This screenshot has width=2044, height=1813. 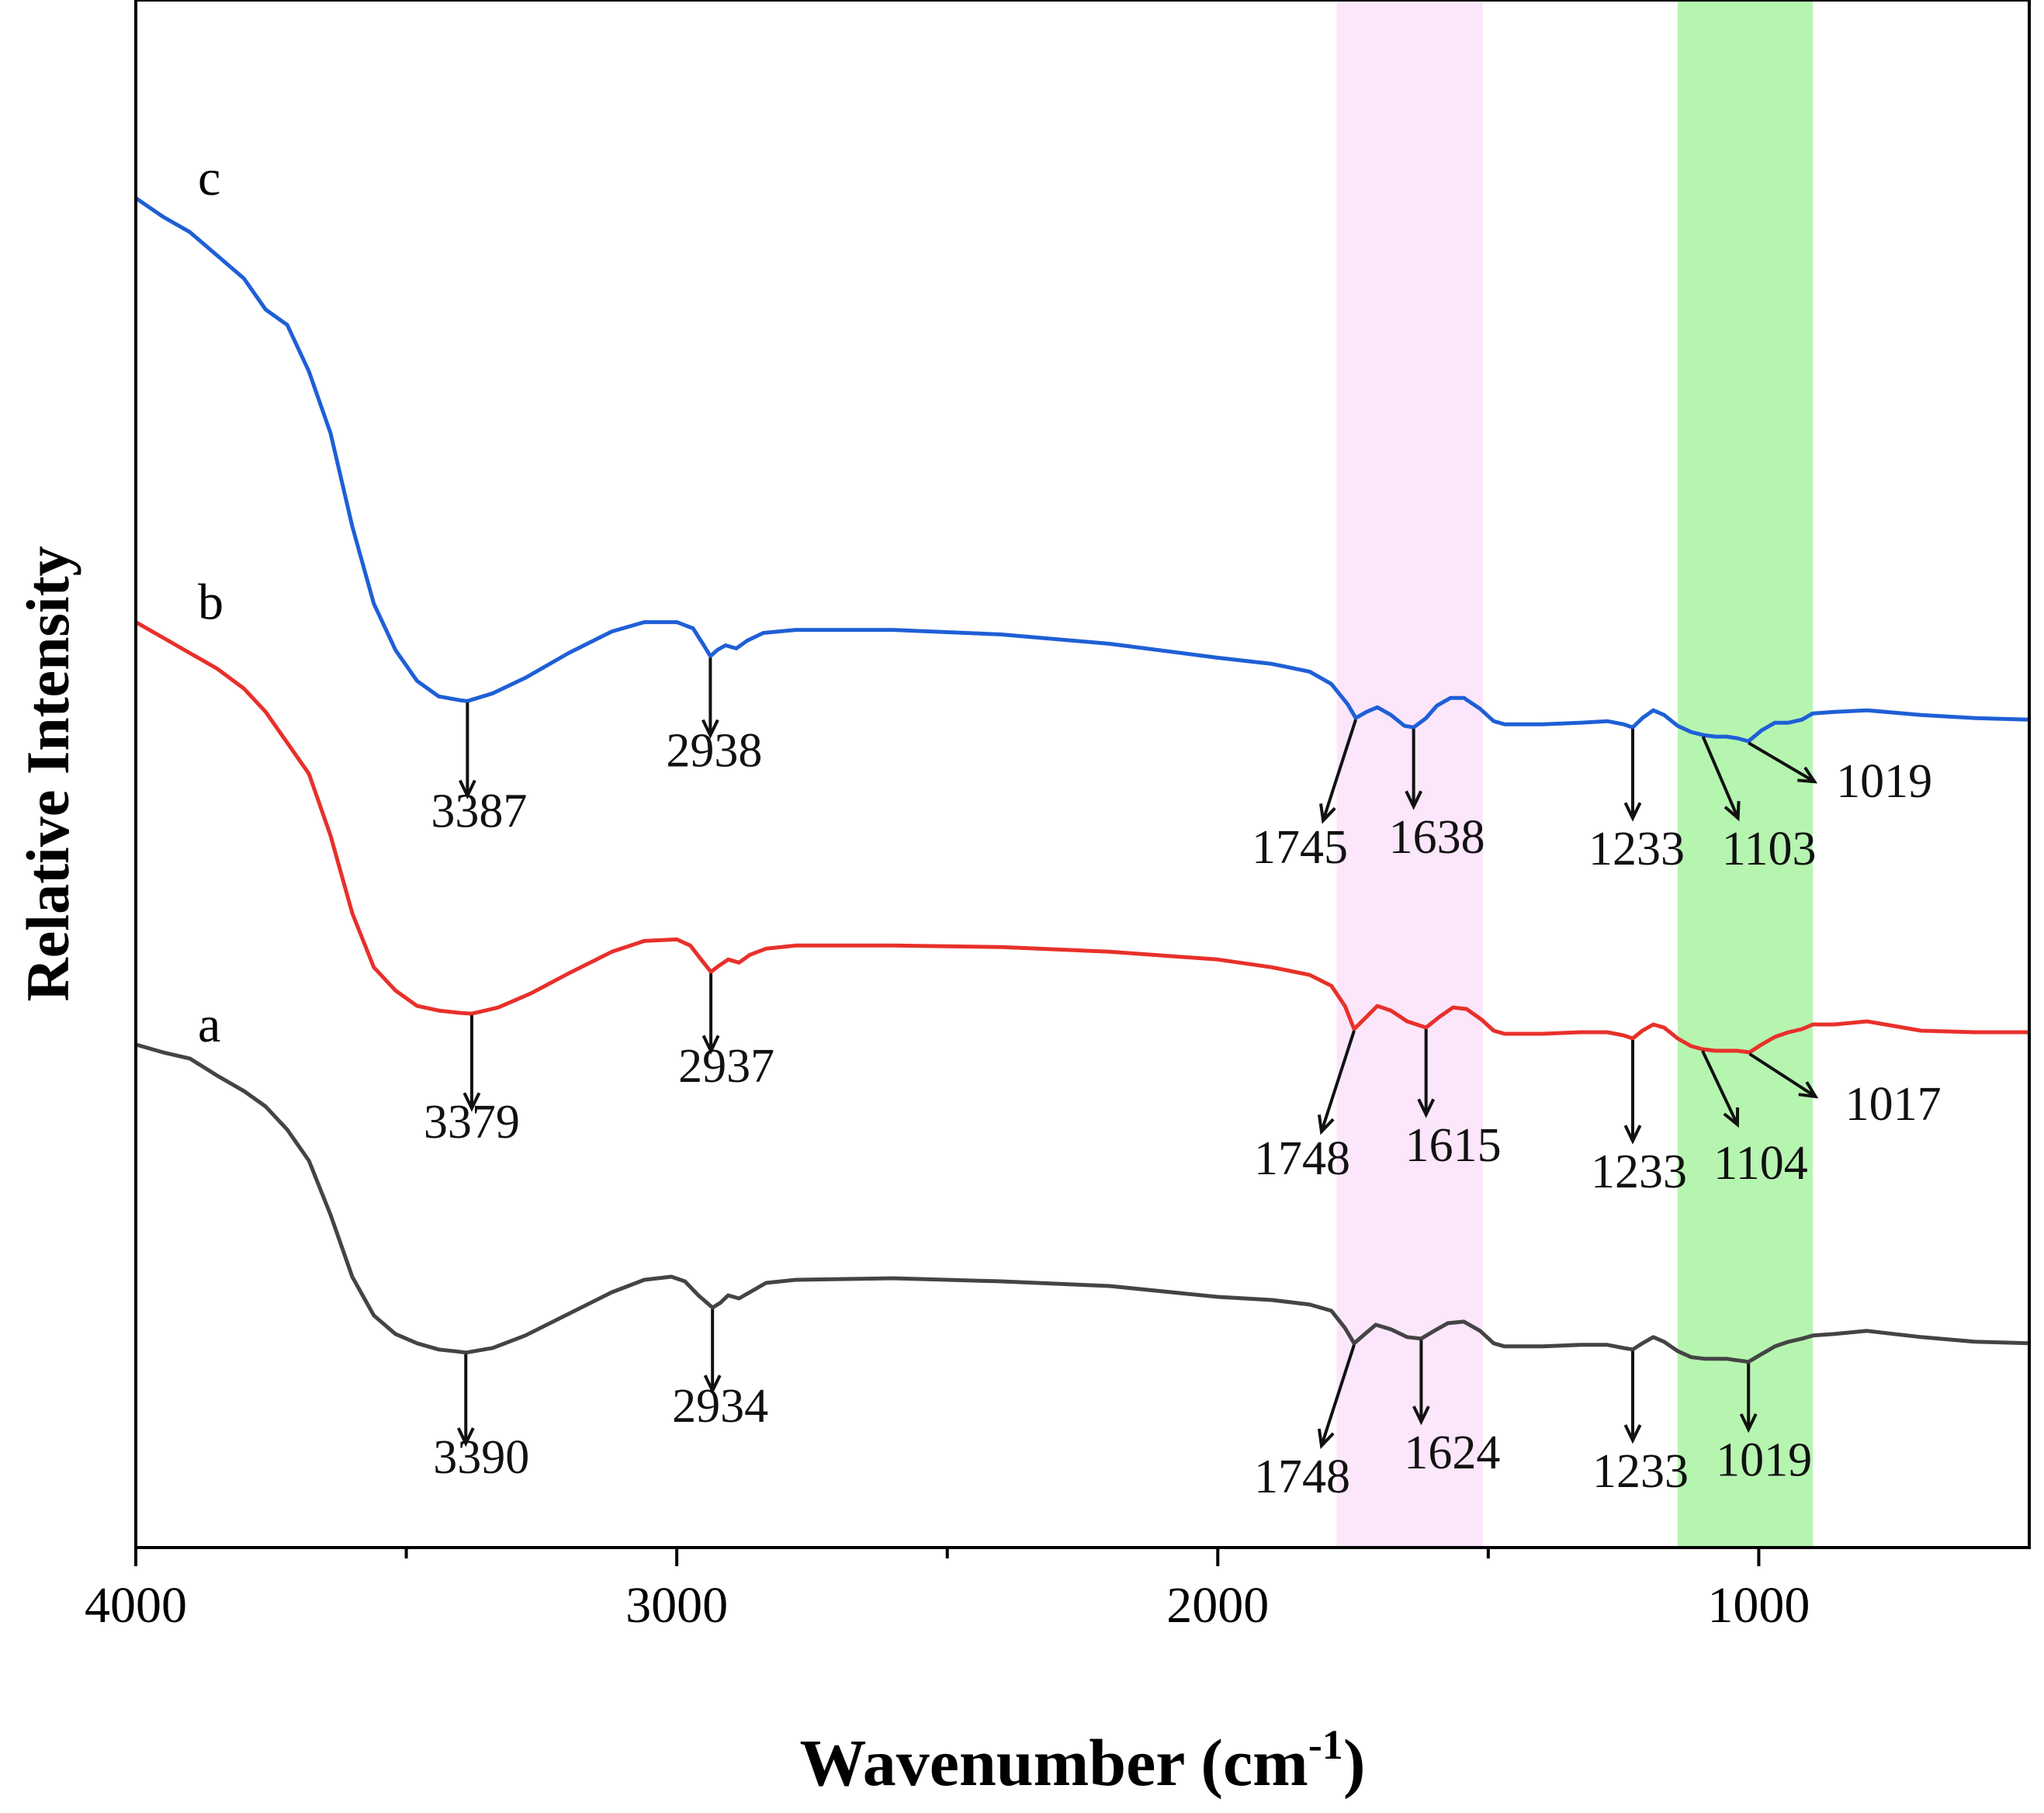 What do you see at coordinates (1639, 1119) in the screenshot?
I see `peak-marker-b-1233: 1233` at bounding box center [1639, 1119].